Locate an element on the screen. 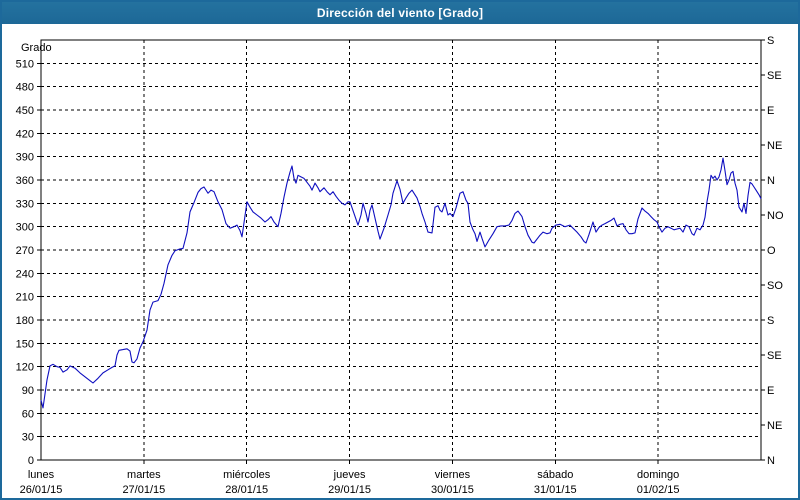 The width and height of the screenshot is (800, 500). day-name-label: sábado is located at coordinates (555, 475).